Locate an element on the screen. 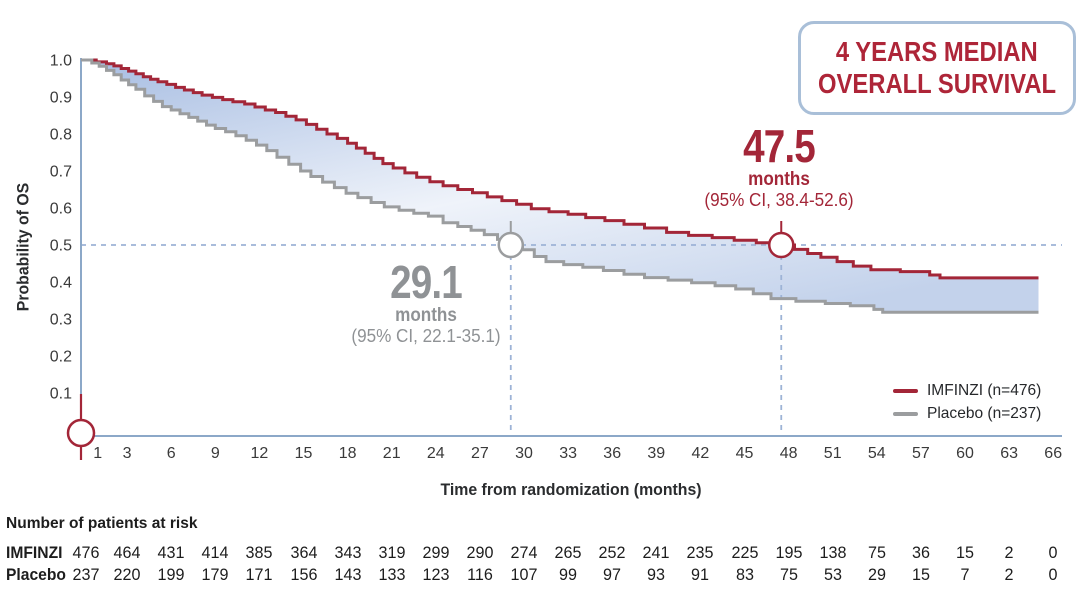  headline-badge: 4 YEARS MEDIAN OVERALL SURVIVAL is located at coordinates (937, 68).